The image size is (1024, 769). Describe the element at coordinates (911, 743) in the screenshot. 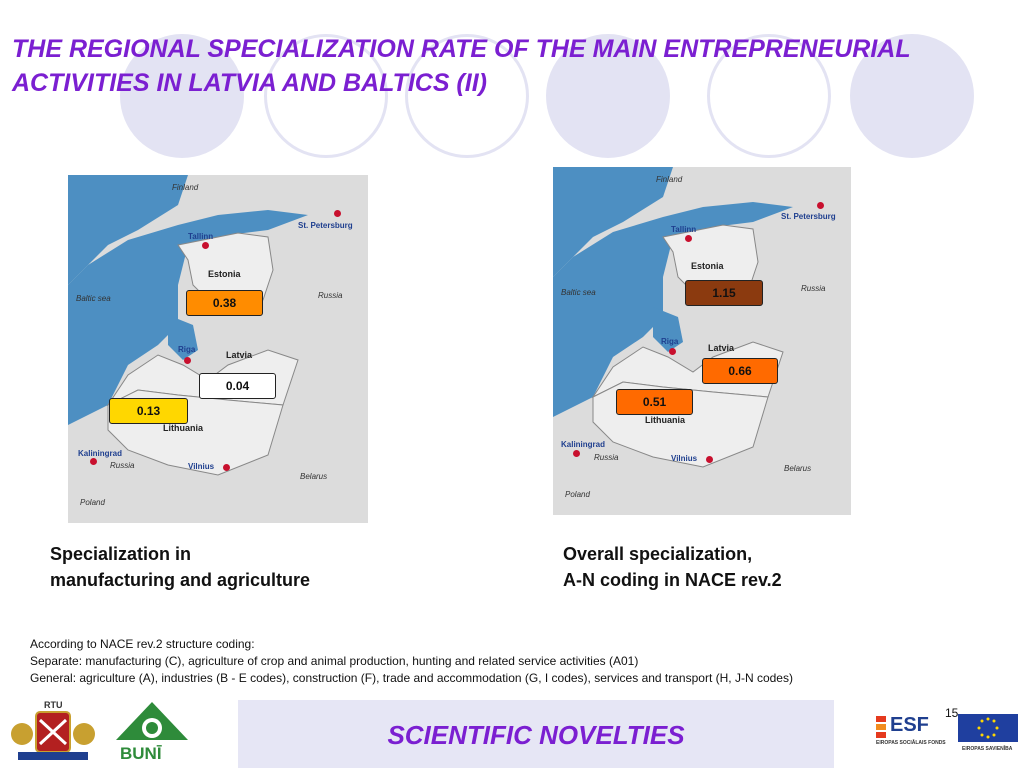

I see `esf-logo-subtext: EIROPAS SOCIĀLAIS FONDS` at that location.